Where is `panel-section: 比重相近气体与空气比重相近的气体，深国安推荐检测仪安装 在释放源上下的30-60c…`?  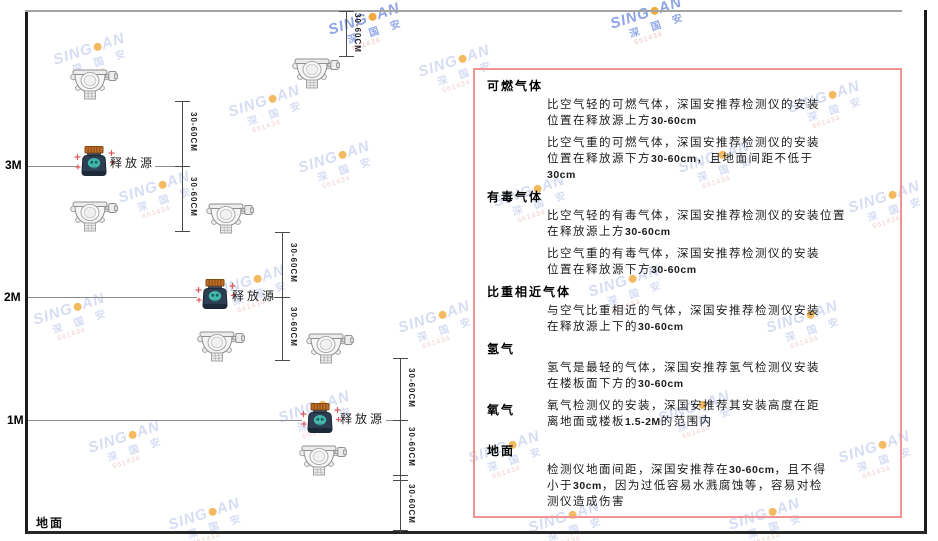 panel-section: 比重相近气体与空气比重相近的气体，深国安推荐检测仪安装 在释放源上下的30-60c… is located at coordinates (688, 309).